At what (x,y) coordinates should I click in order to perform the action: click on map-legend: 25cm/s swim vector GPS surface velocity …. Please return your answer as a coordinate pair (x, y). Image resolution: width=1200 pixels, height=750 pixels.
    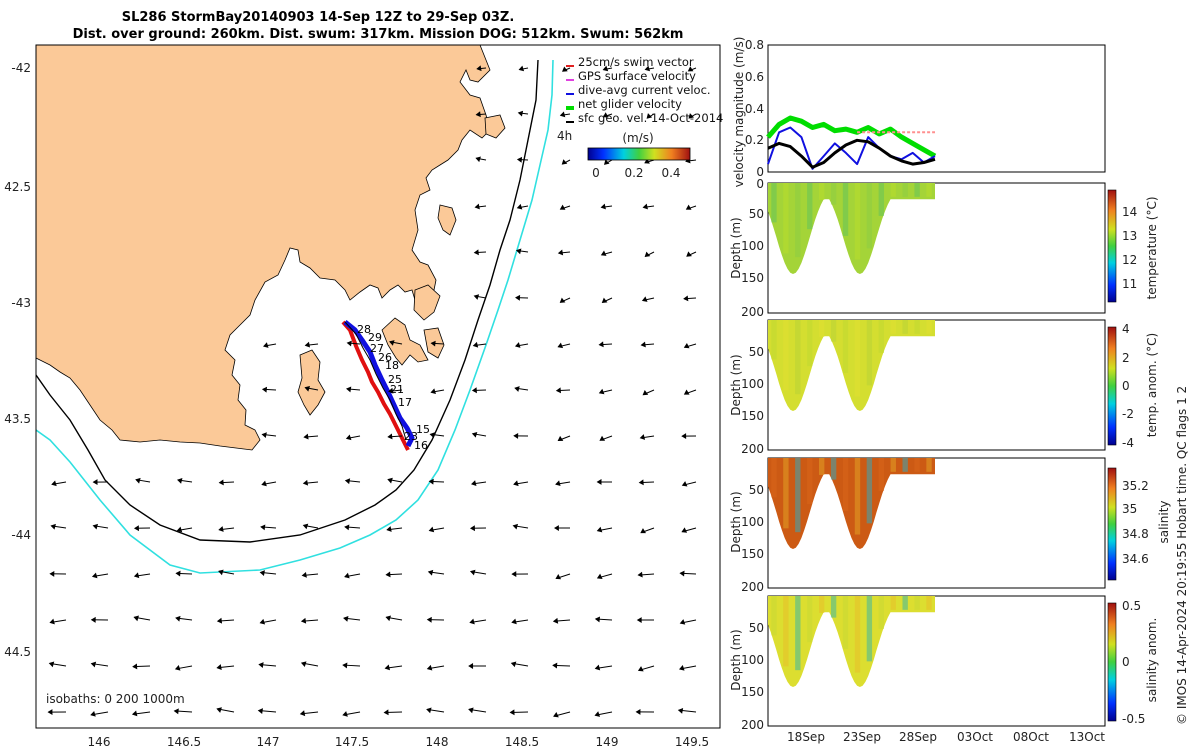
    Looking at the image, I should click on (644, 90).